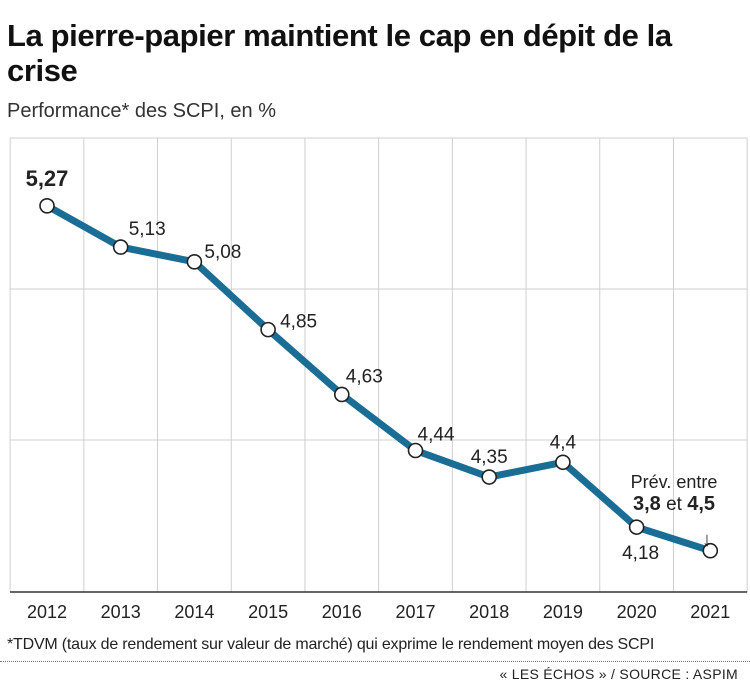 The height and width of the screenshot is (687, 750). What do you see at coordinates (222, 252) in the screenshot?
I see `data-label-2014: 5,08` at bounding box center [222, 252].